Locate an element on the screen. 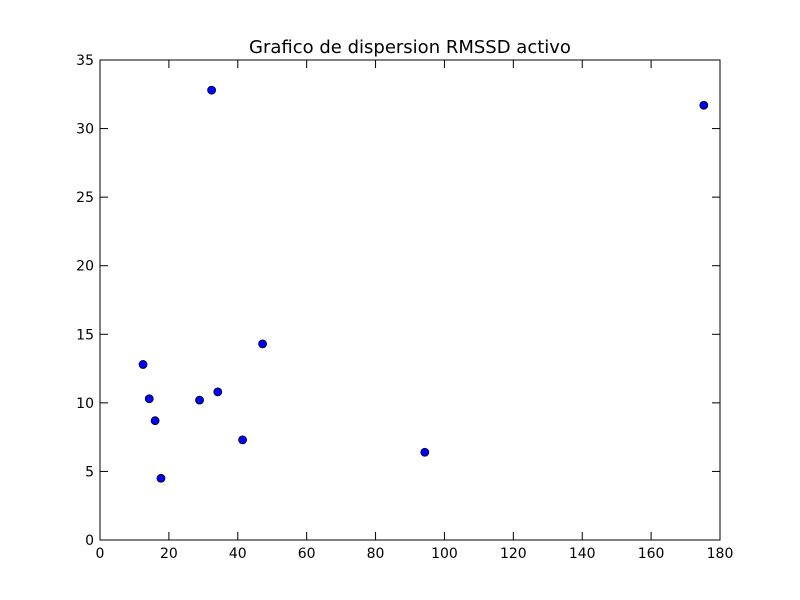 The height and width of the screenshot is (600, 800). x-tick-label: 160 is located at coordinates (651, 554).